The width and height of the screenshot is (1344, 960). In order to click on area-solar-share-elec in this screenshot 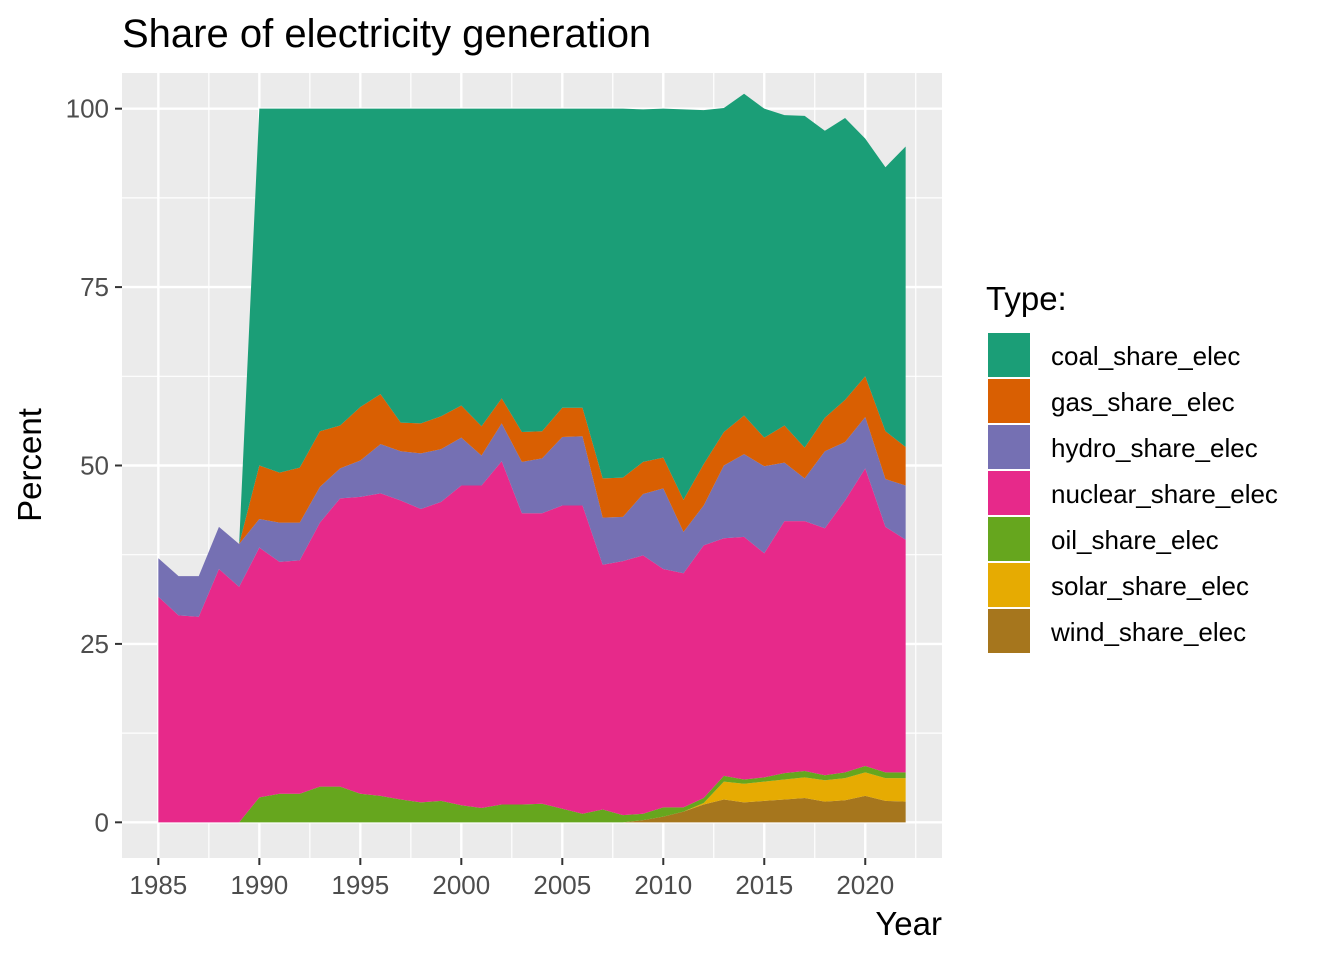, I will do `click(532, 797)`.